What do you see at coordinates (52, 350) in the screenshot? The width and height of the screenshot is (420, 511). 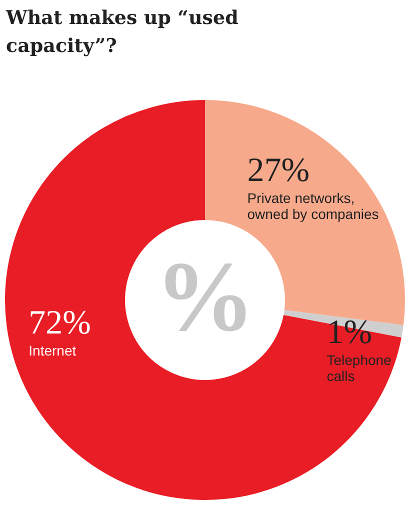 I see `slice-label: Internet` at bounding box center [52, 350].